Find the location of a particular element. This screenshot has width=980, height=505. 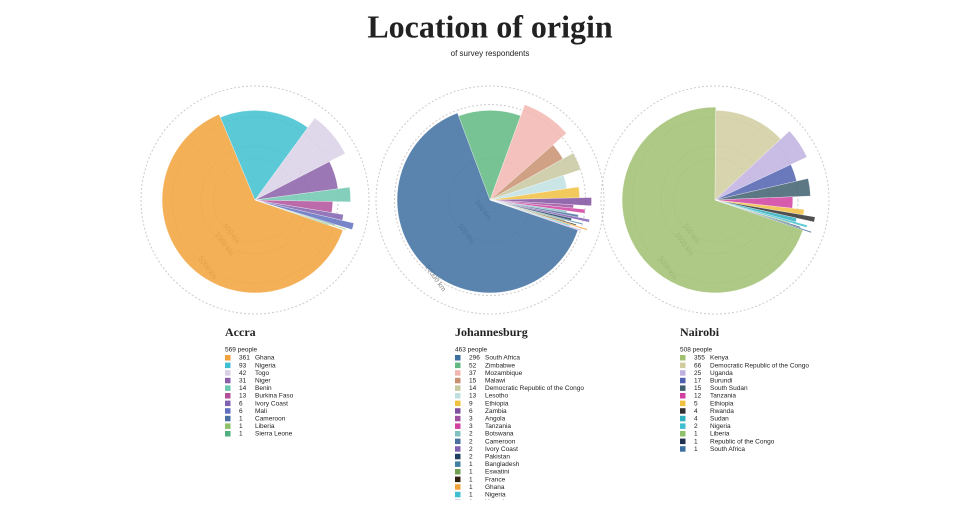

legend-label: Malawi is located at coordinates (495, 381).